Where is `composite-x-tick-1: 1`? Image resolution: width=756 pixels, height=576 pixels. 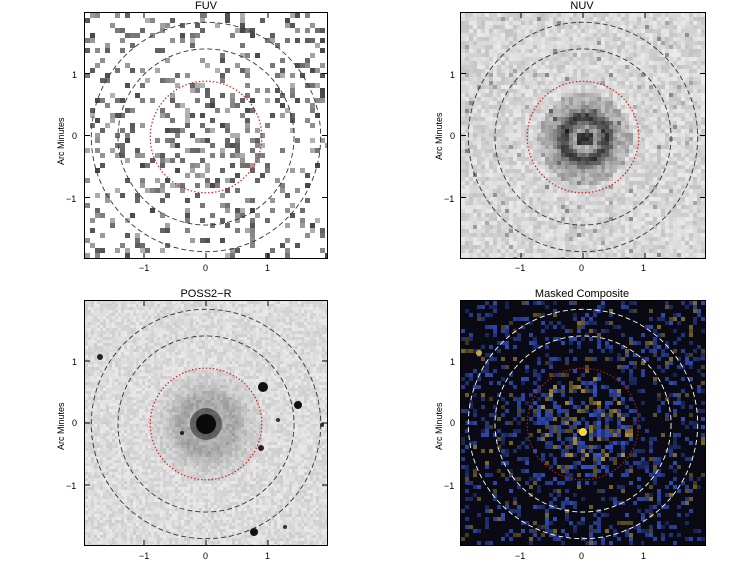
composite-x-tick-1: 1 is located at coordinates (644, 556).